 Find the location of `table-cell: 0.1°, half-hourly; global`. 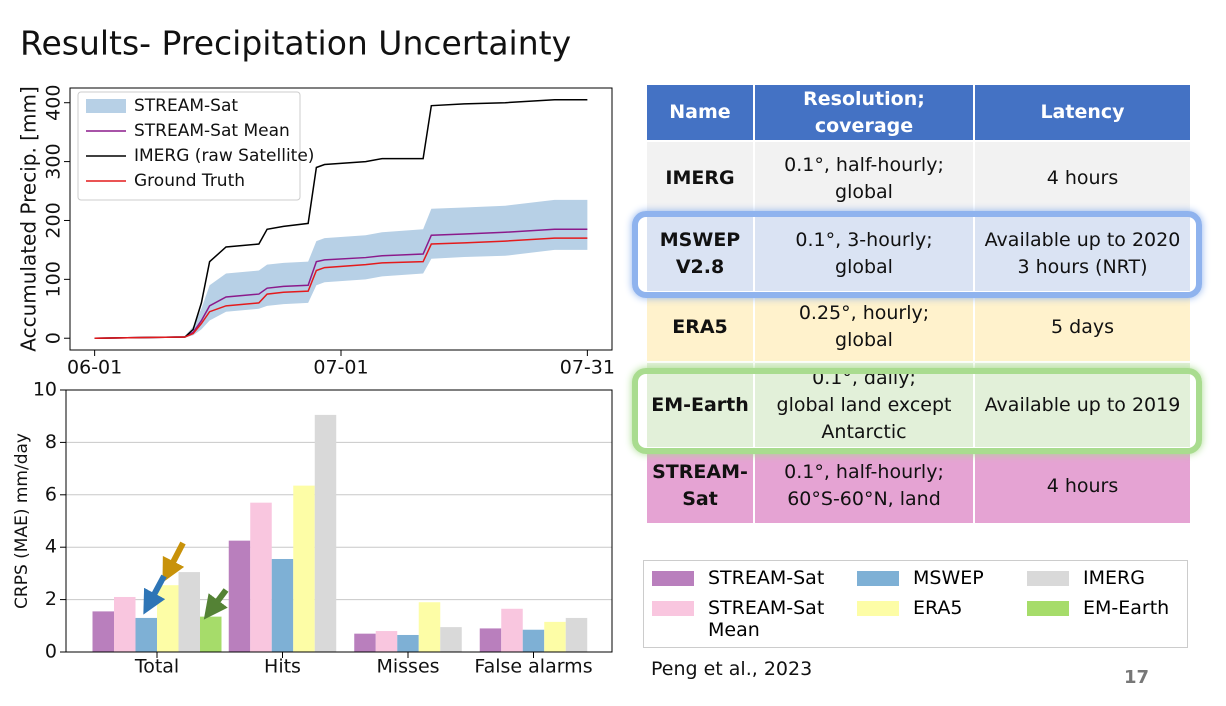

table-cell: 0.1°, half-hourly; global is located at coordinates (864, 178).